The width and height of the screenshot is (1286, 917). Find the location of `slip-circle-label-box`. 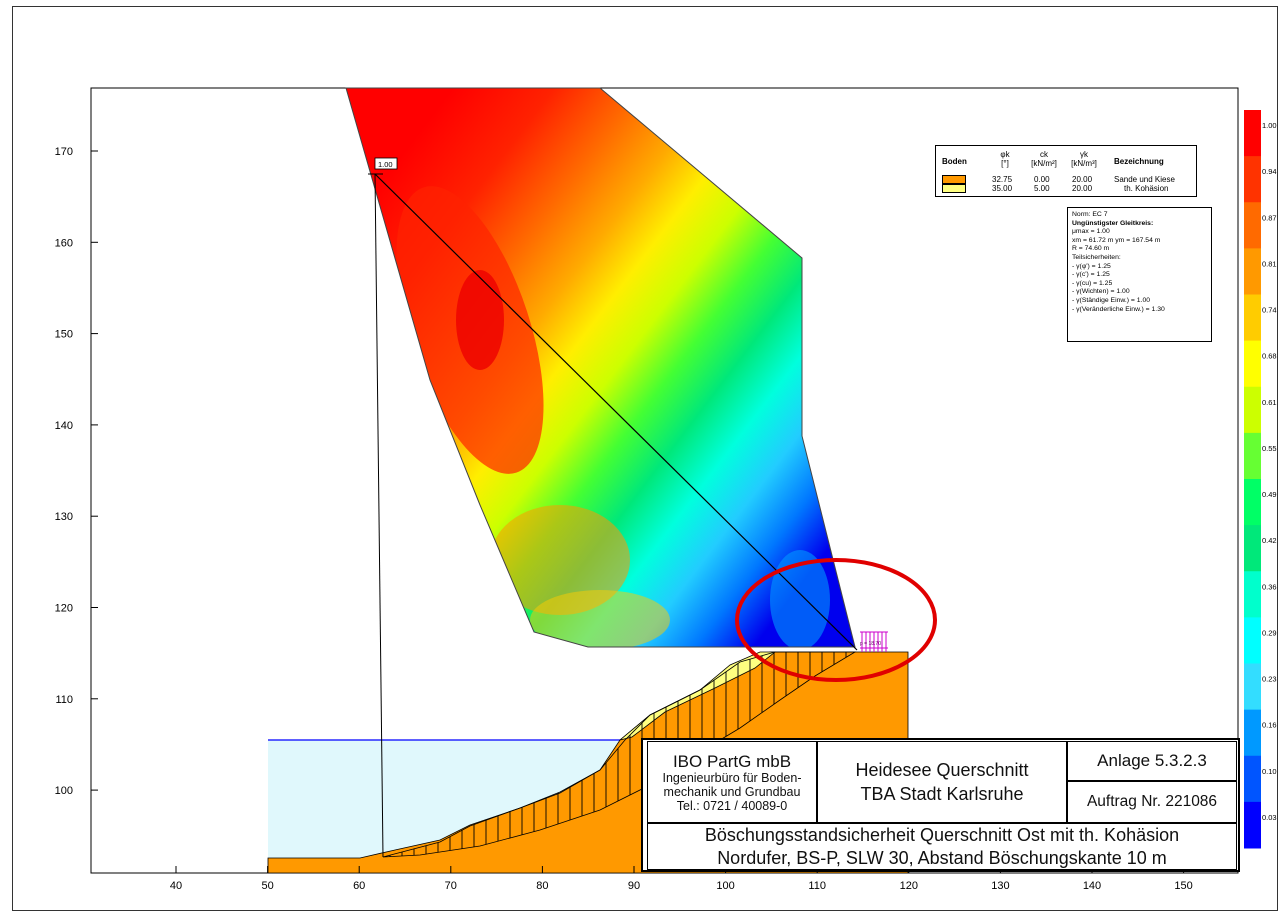

slip-circle-label-box is located at coordinates (386, 163).